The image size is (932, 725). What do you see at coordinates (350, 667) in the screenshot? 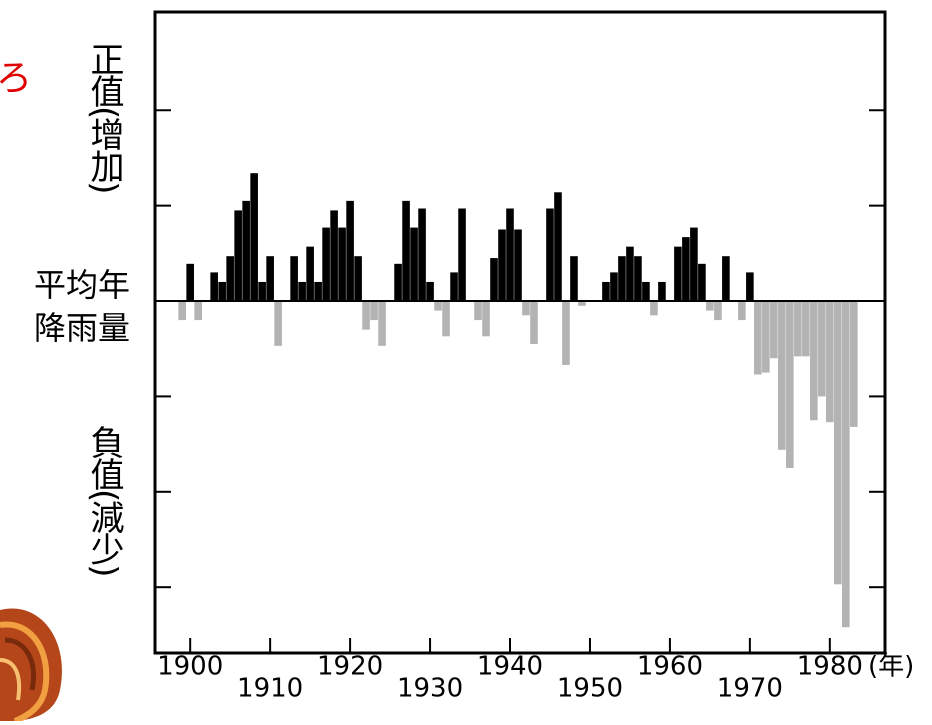
I see `x-tick-label: 1920` at bounding box center [350, 667].